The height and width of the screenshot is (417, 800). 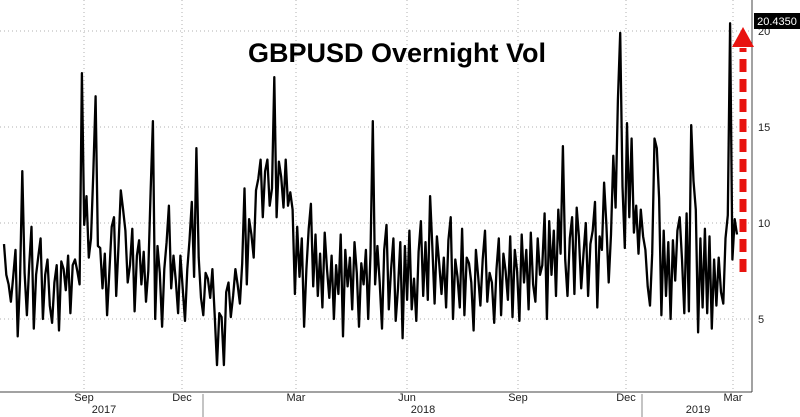 What do you see at coordinates (407, 398) in the screenshot?
I see `x-tick-label: Jun` at bounding box center [407, 398].